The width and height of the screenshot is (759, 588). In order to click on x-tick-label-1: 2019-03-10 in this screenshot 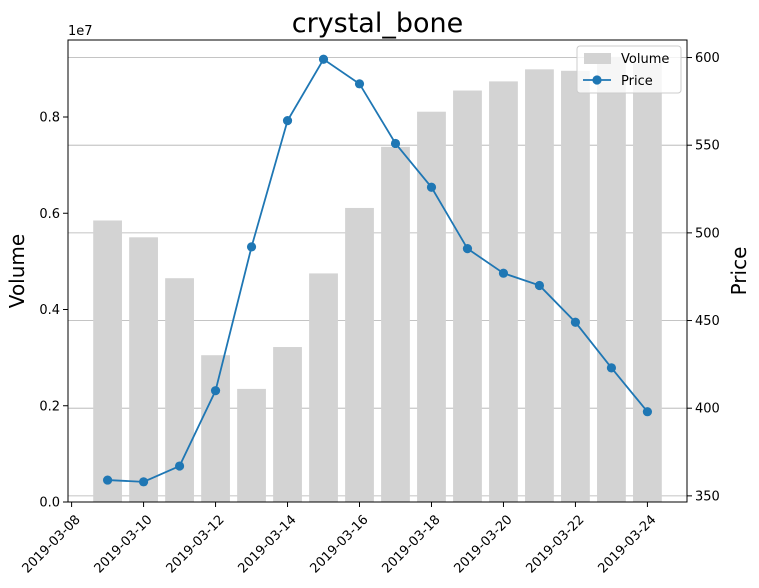, I will do `click(124, 544)`.